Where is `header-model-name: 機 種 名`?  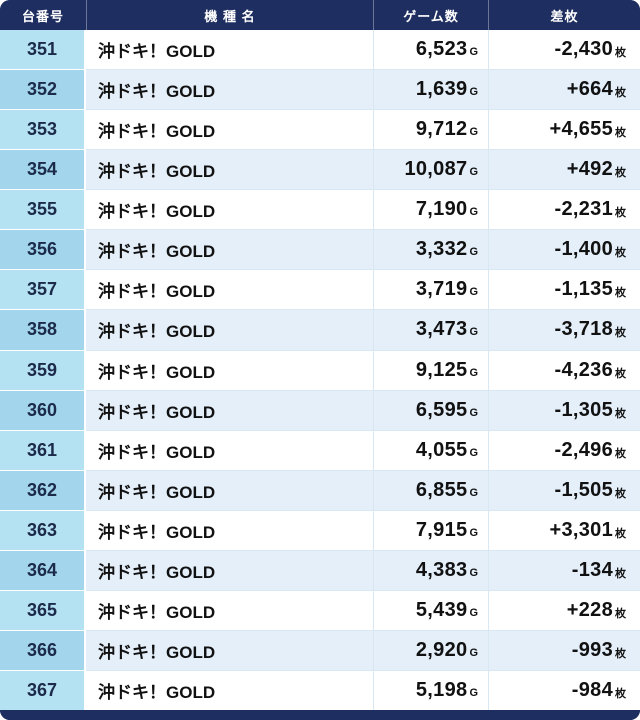
header-model-name: 機 種 名 is located at coordinates (229, 15).